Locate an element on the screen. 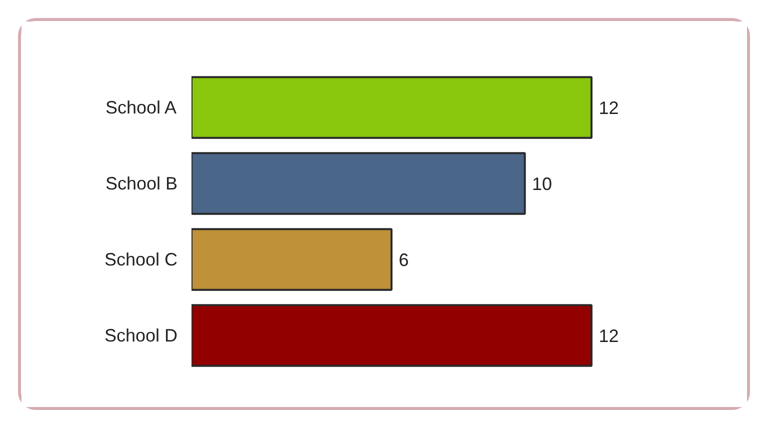  y-tick-label: School B is located at coordinates (141, 184).